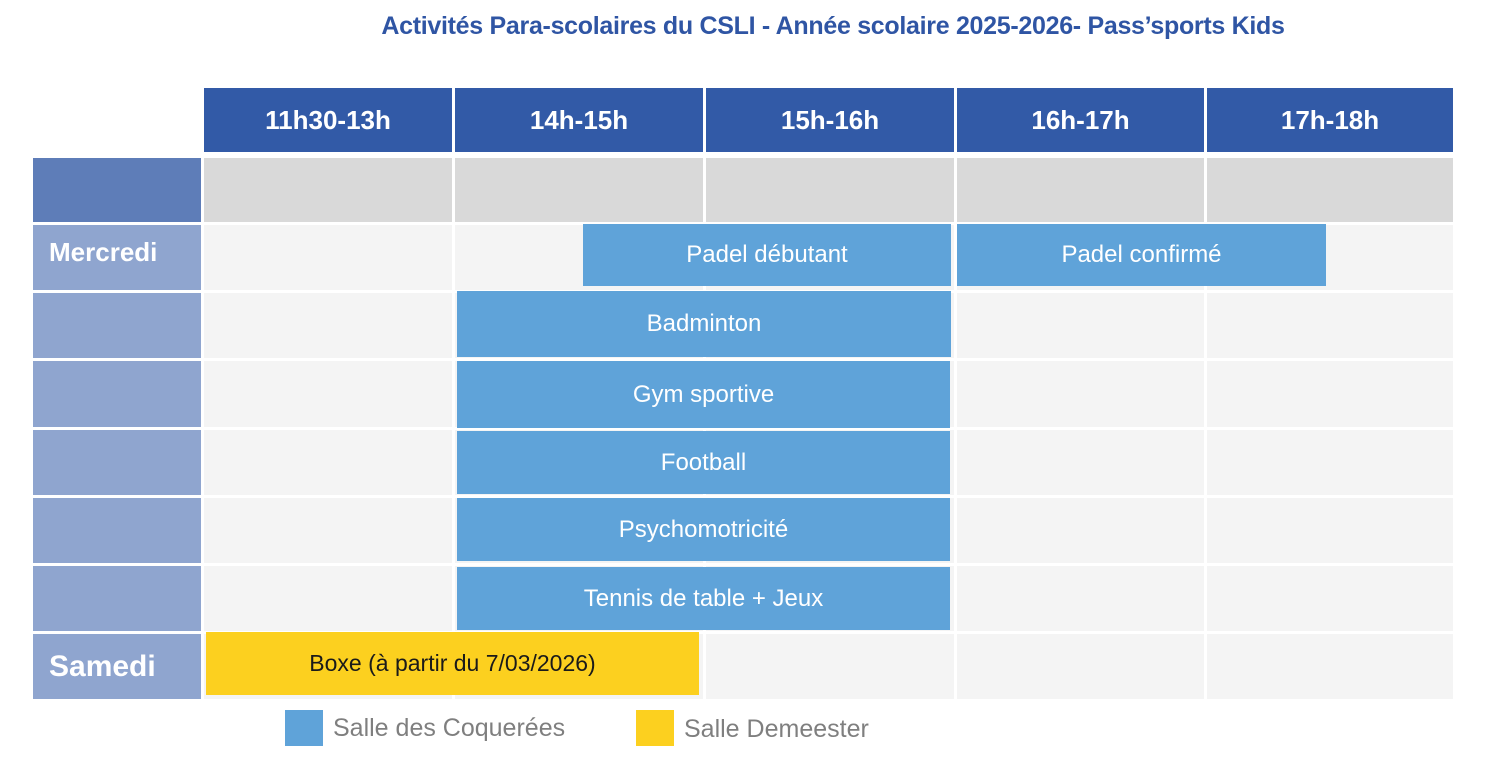  Describe the element at coordinates (776, 729) in the screenshot. I see `legend-label: Salle Demeester` at that location.